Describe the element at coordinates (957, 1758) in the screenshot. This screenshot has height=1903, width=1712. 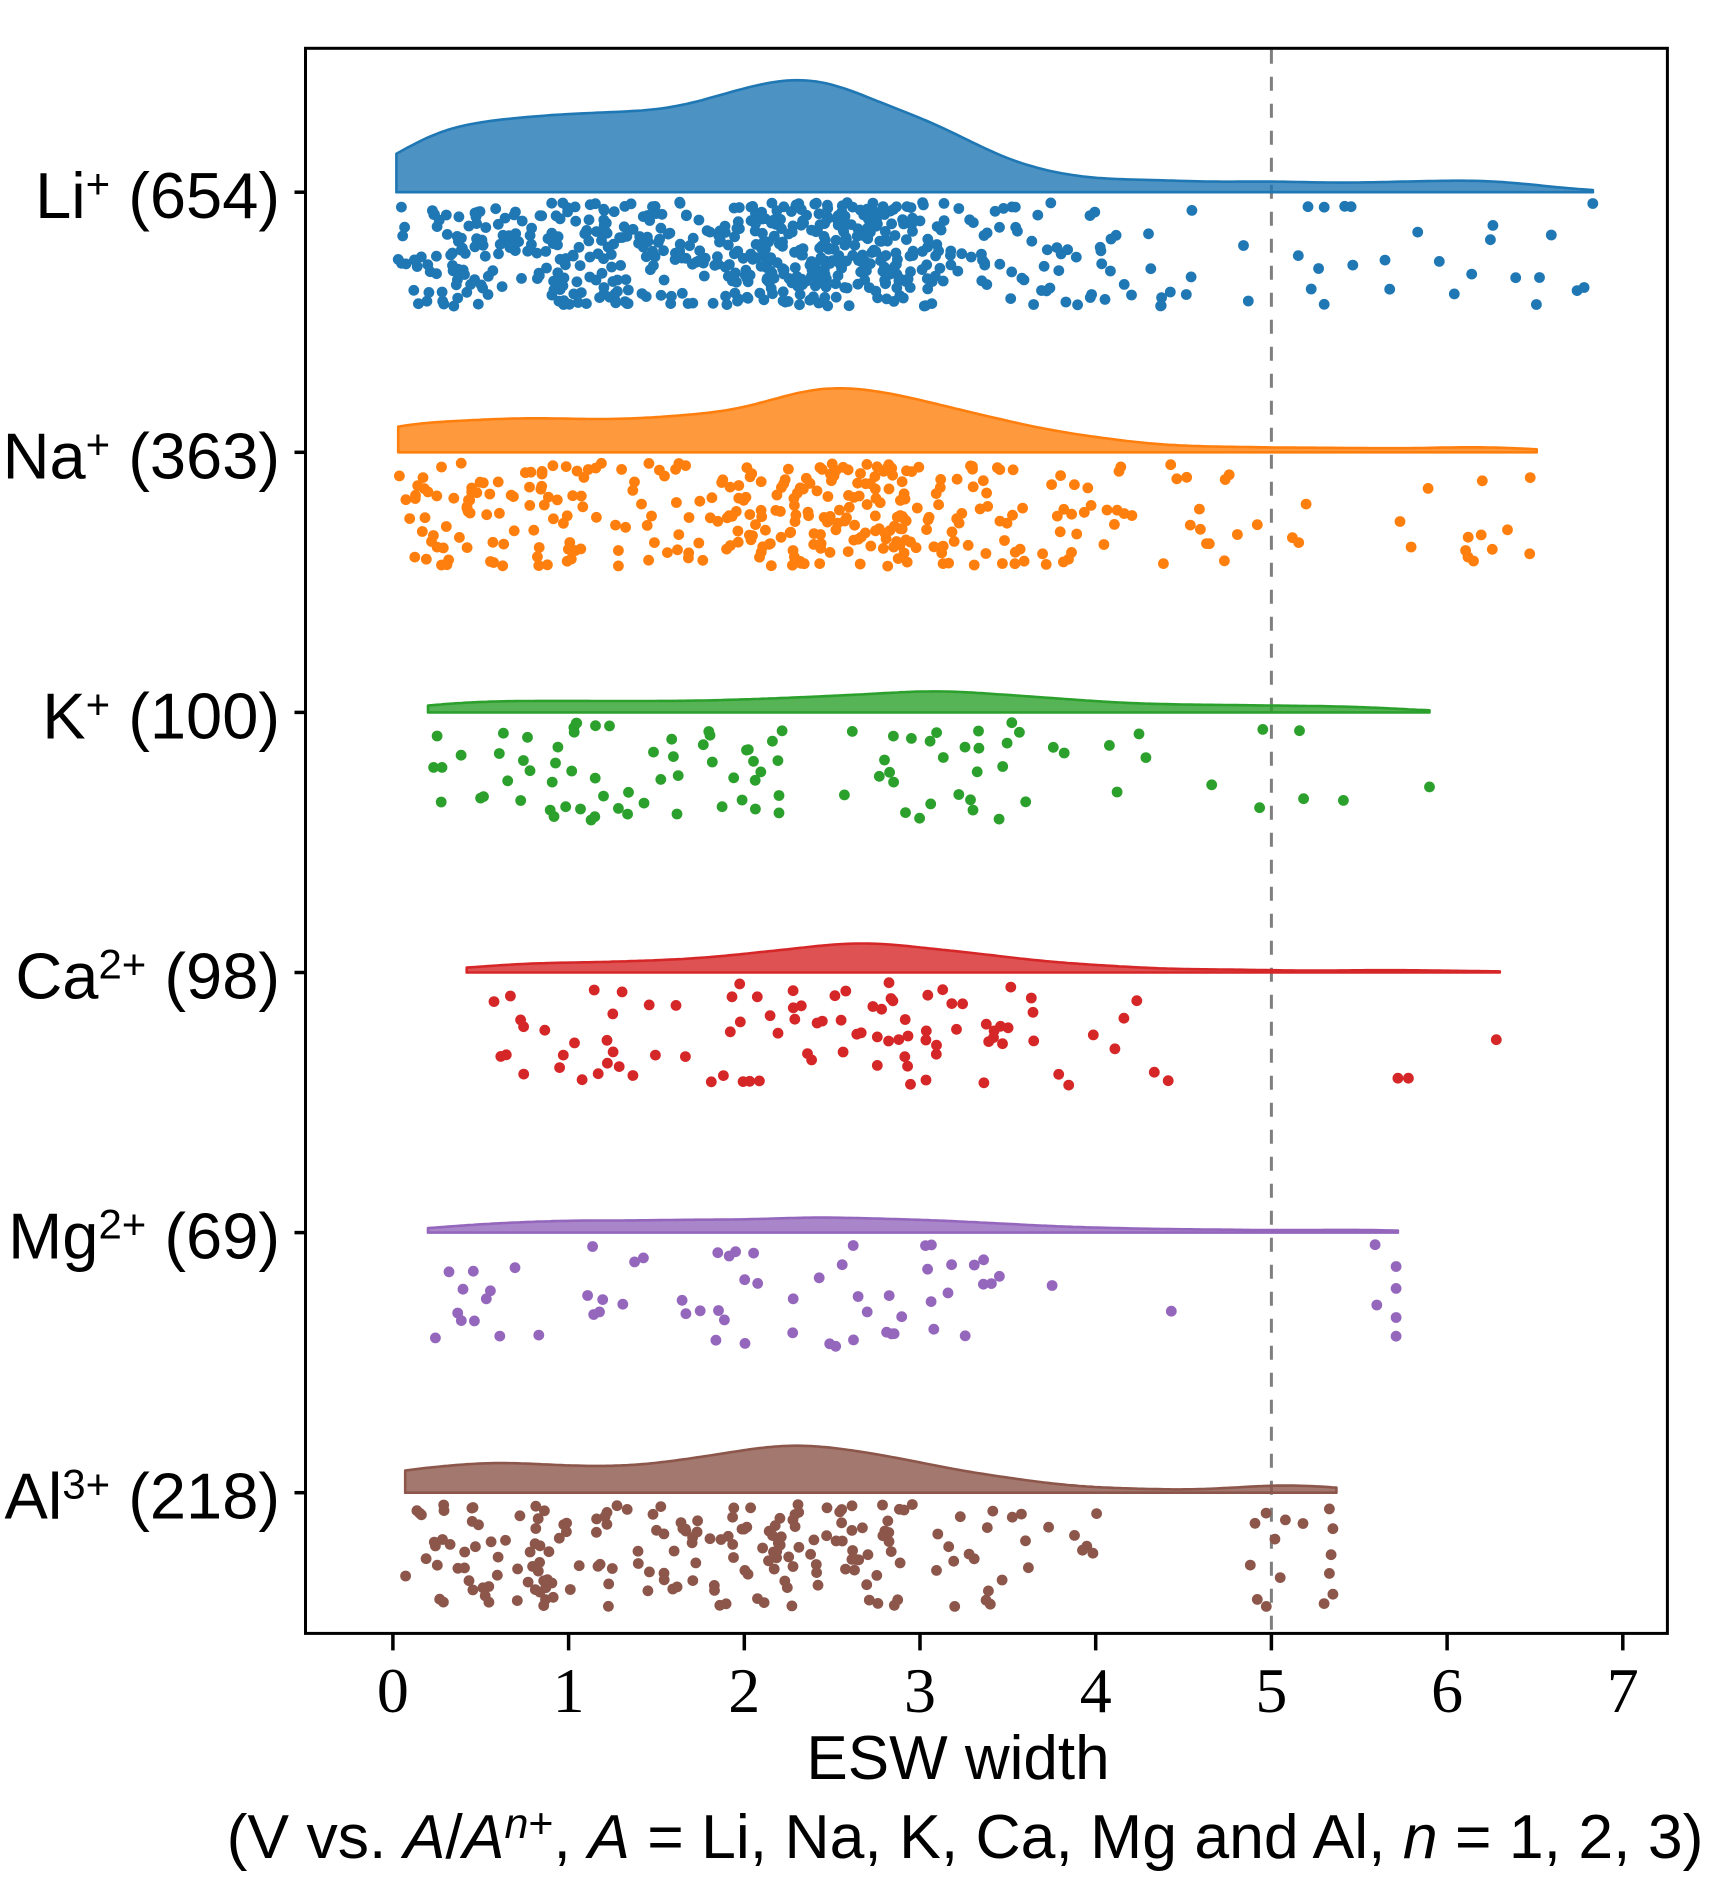
I see `svg-text: ESW width` at that location.